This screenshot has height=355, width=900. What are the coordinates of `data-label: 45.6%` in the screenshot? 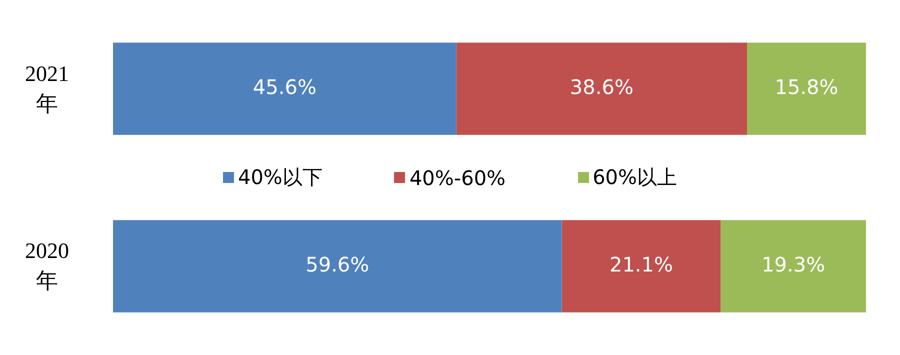 It's located at (284, 86).